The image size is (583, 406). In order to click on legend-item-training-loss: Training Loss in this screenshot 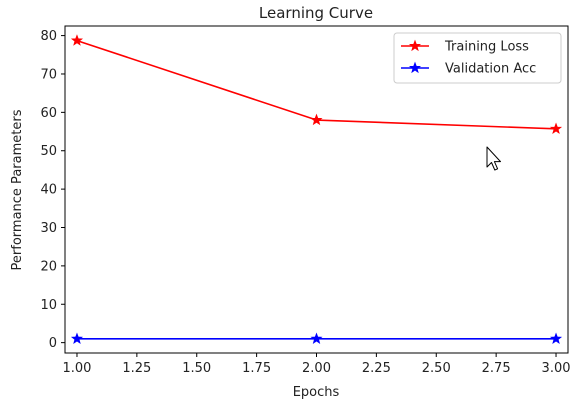, I will do `click(465, 47)`.